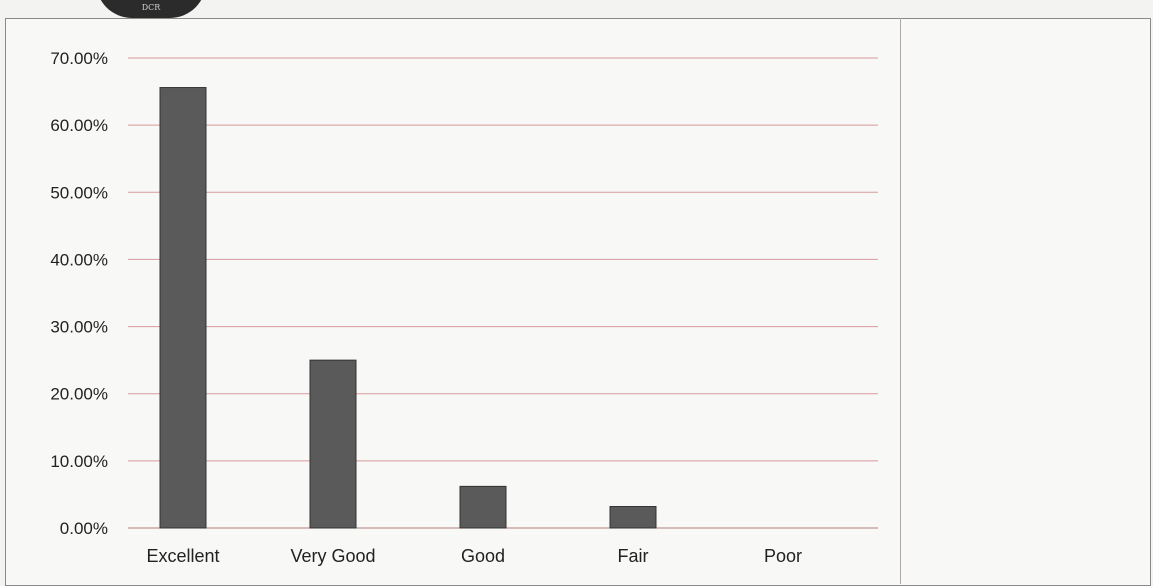  I want to click on bar-fair, so click(633, 517).